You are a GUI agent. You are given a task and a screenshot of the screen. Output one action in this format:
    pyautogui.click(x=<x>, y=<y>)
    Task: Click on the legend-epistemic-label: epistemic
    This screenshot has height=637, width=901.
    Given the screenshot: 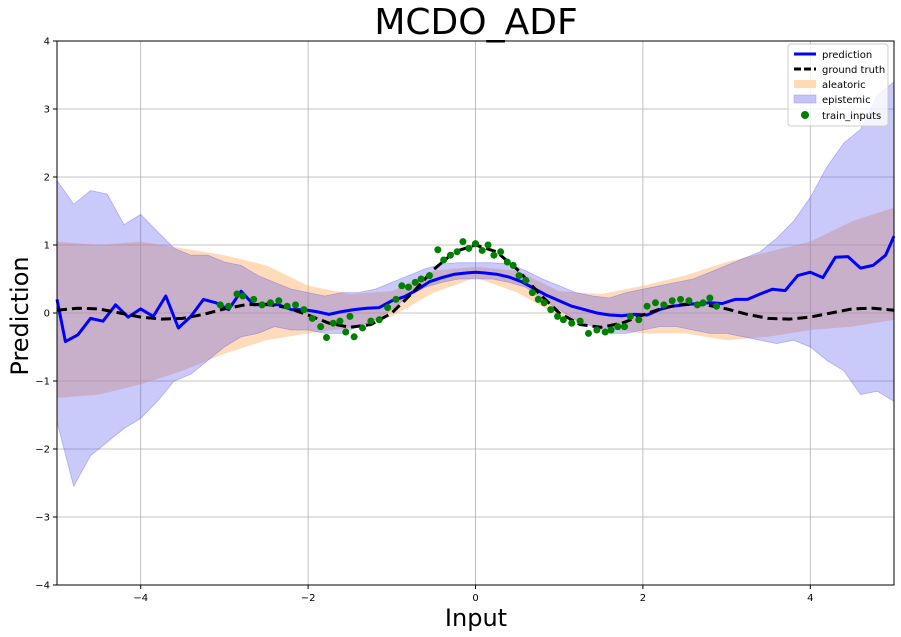 What is the action you would take?
    pyautogui.click(x=846, y=100)
    